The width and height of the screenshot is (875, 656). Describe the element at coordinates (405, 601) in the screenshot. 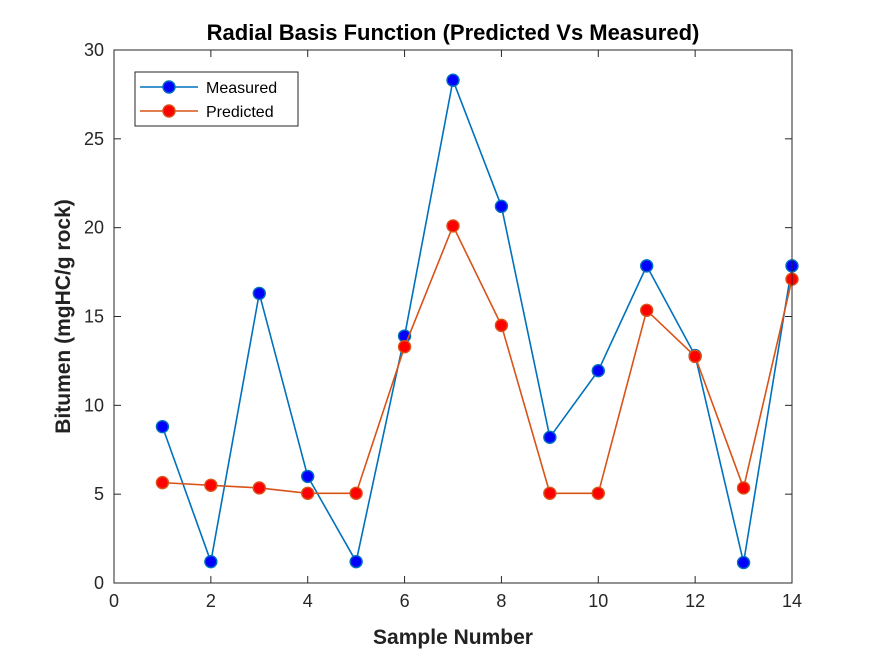

I see `x-tick-label: 6` at that location.